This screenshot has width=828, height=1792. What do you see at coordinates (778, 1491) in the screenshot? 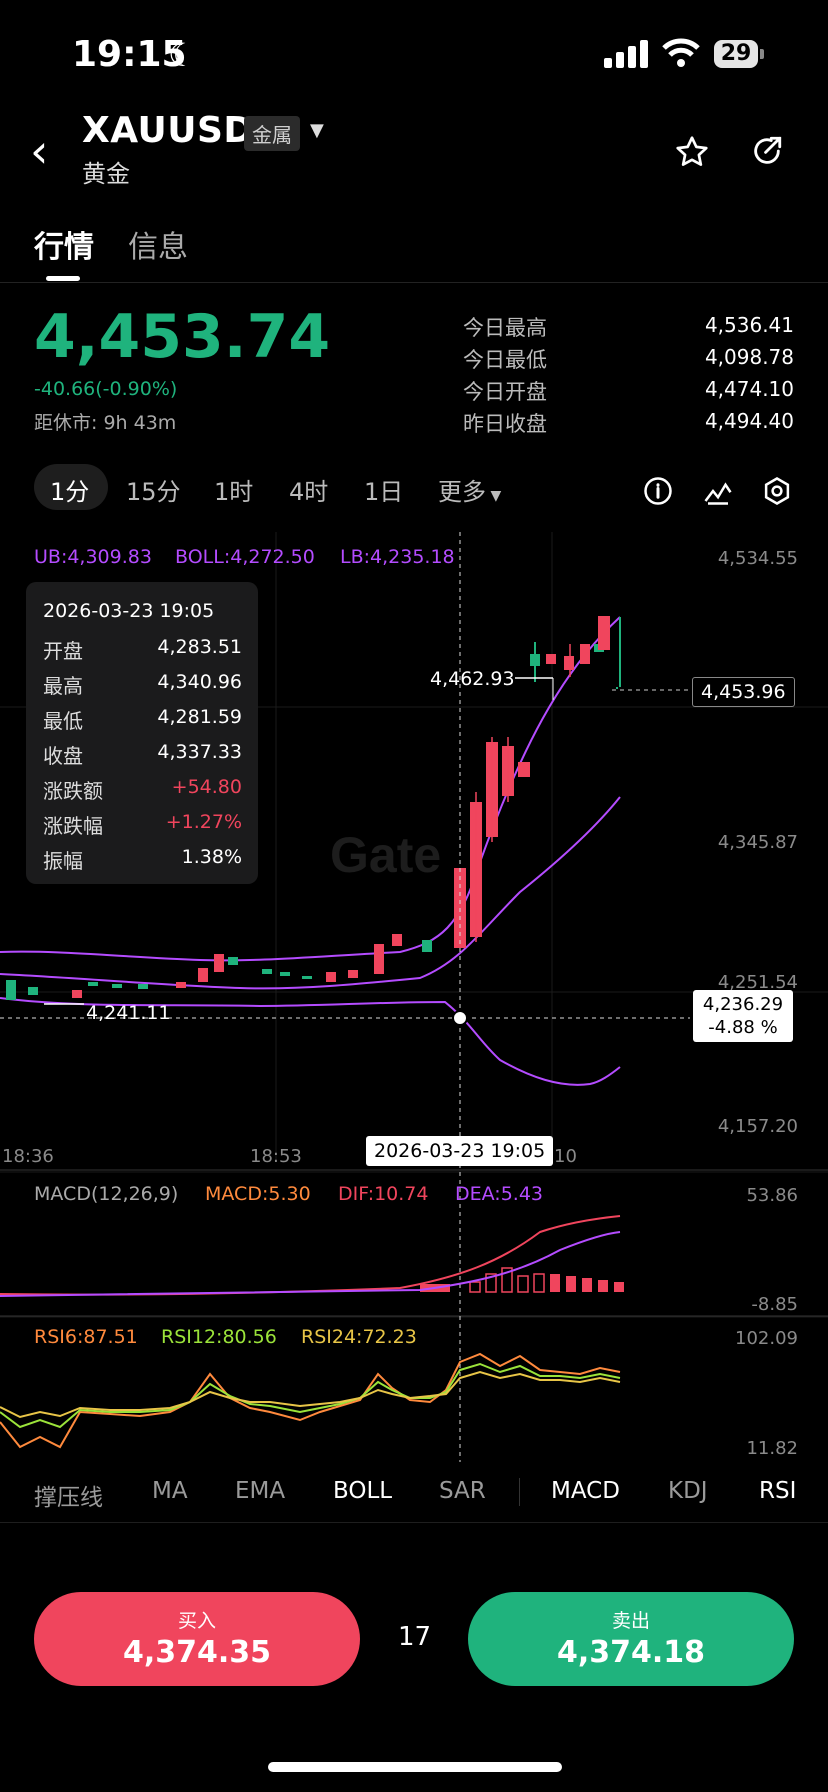
I see `indicator-rsi: RSI` at bounding box center [778, 1491].